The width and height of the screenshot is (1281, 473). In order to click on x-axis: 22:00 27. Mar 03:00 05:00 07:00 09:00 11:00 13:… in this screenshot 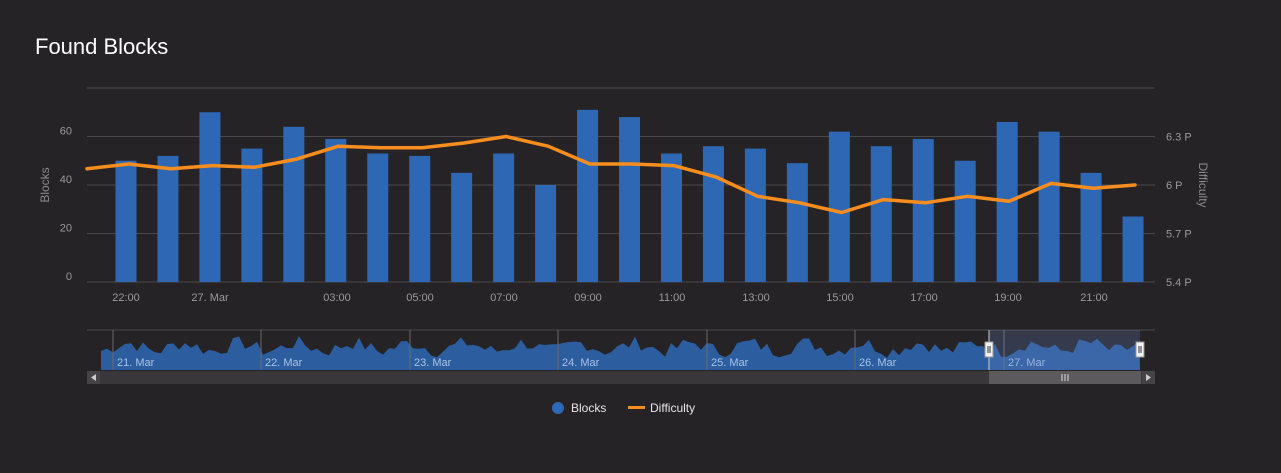, I will do `click(610, 298)`.